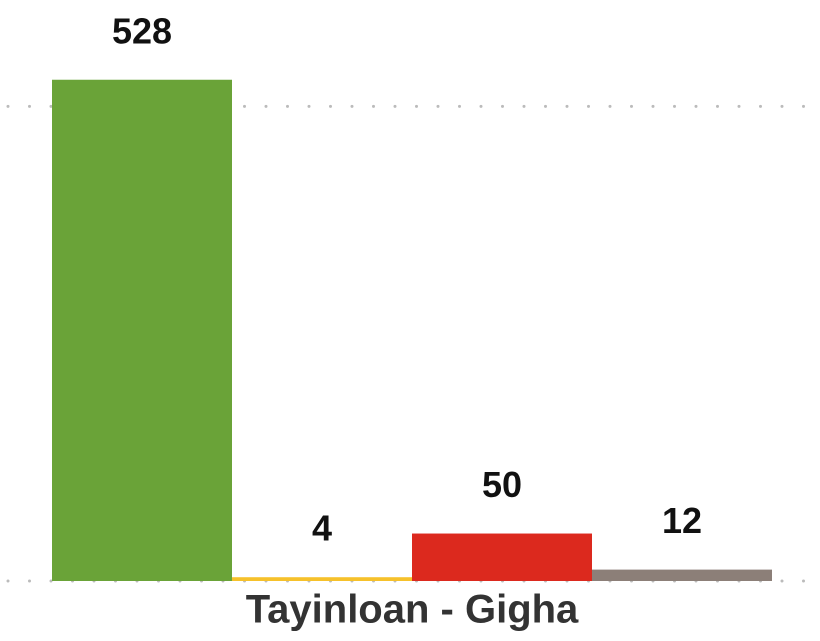 The width and height of the screenshot is (820, 641). Describe the element at coordinates (142, 30) in the screenshot. I see `value-label: 528` at that location.